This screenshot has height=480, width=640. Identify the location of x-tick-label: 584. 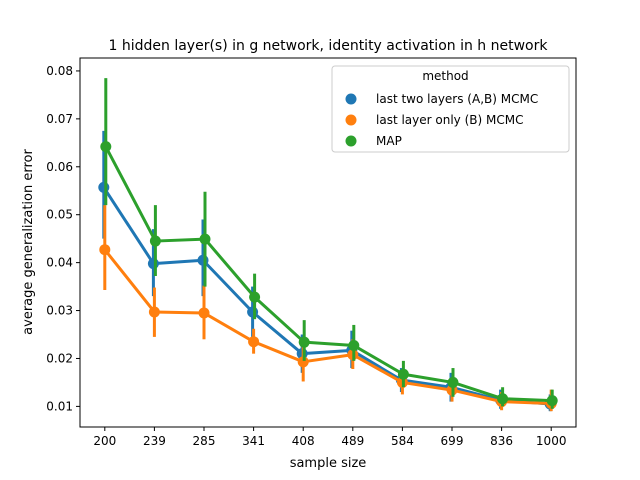
(402, 441).